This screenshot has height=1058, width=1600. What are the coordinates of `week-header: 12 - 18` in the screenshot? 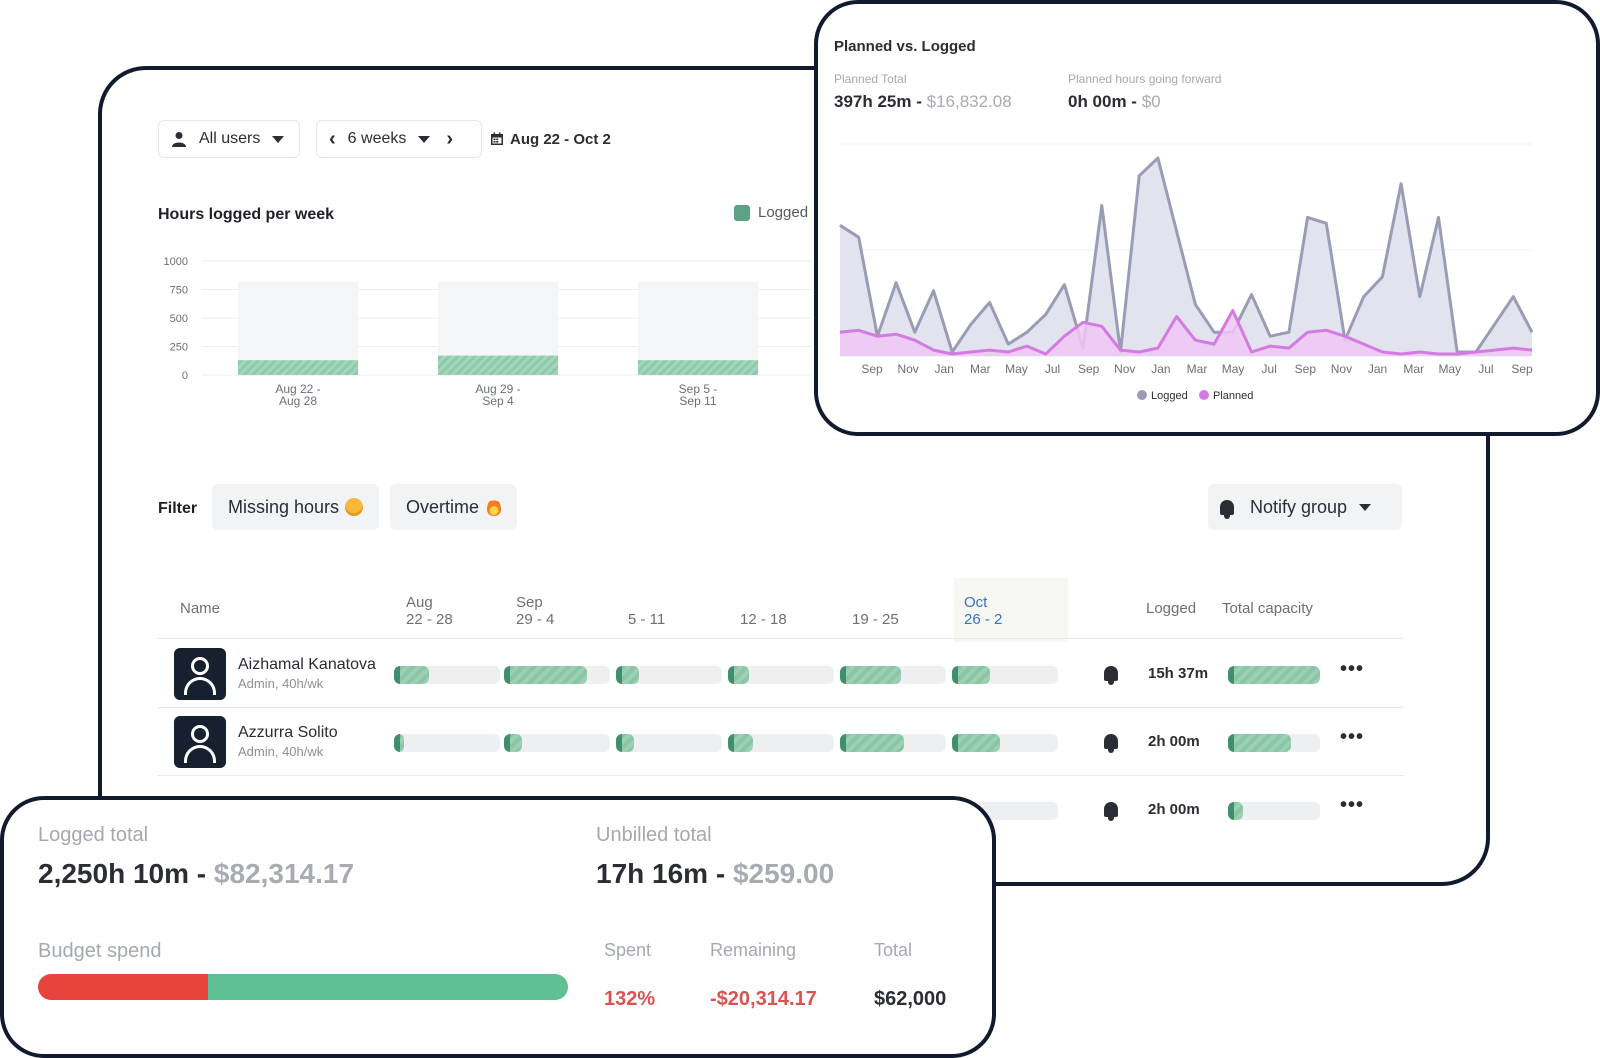 It's located at (763, 611).